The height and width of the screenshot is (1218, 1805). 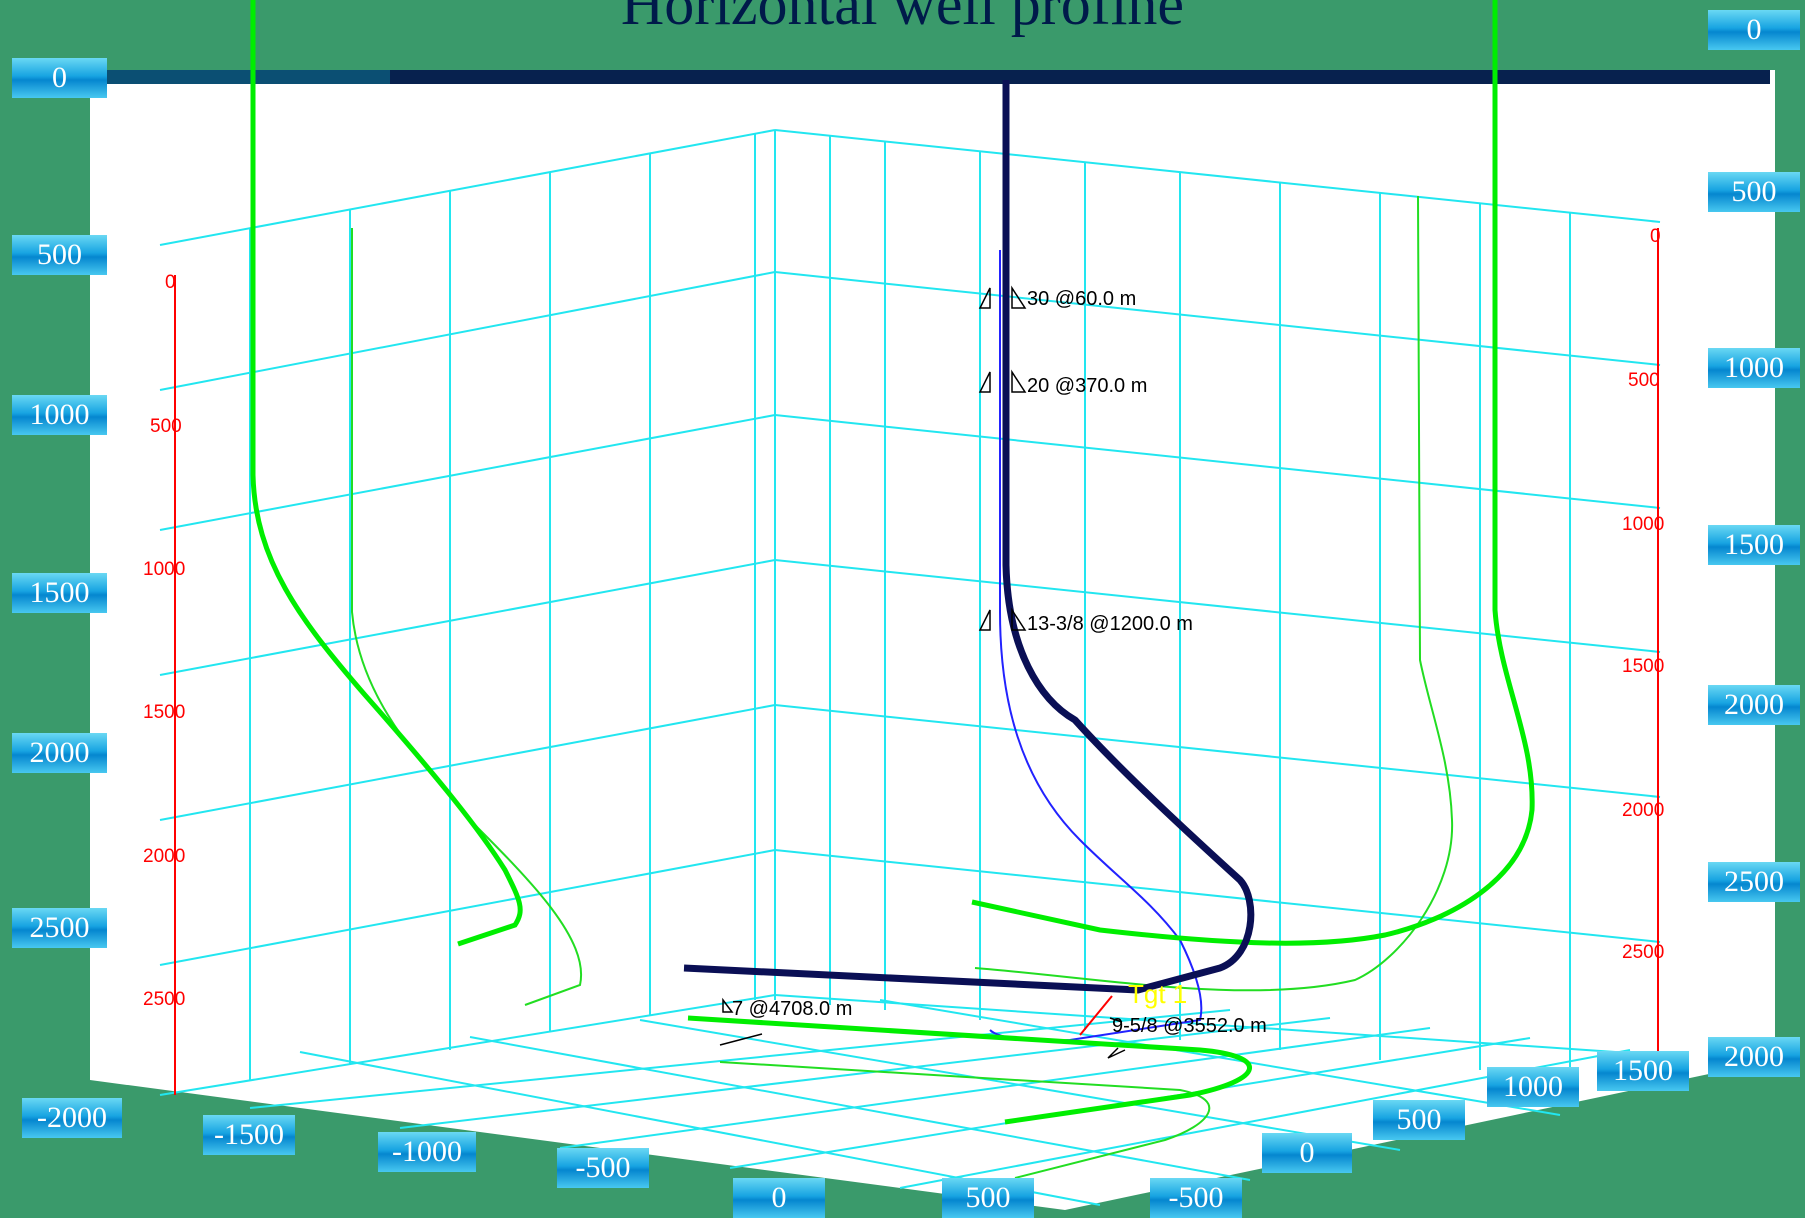 I want to click on floor-y-tick-neg500: -500, so click(x=1196, y=1198).